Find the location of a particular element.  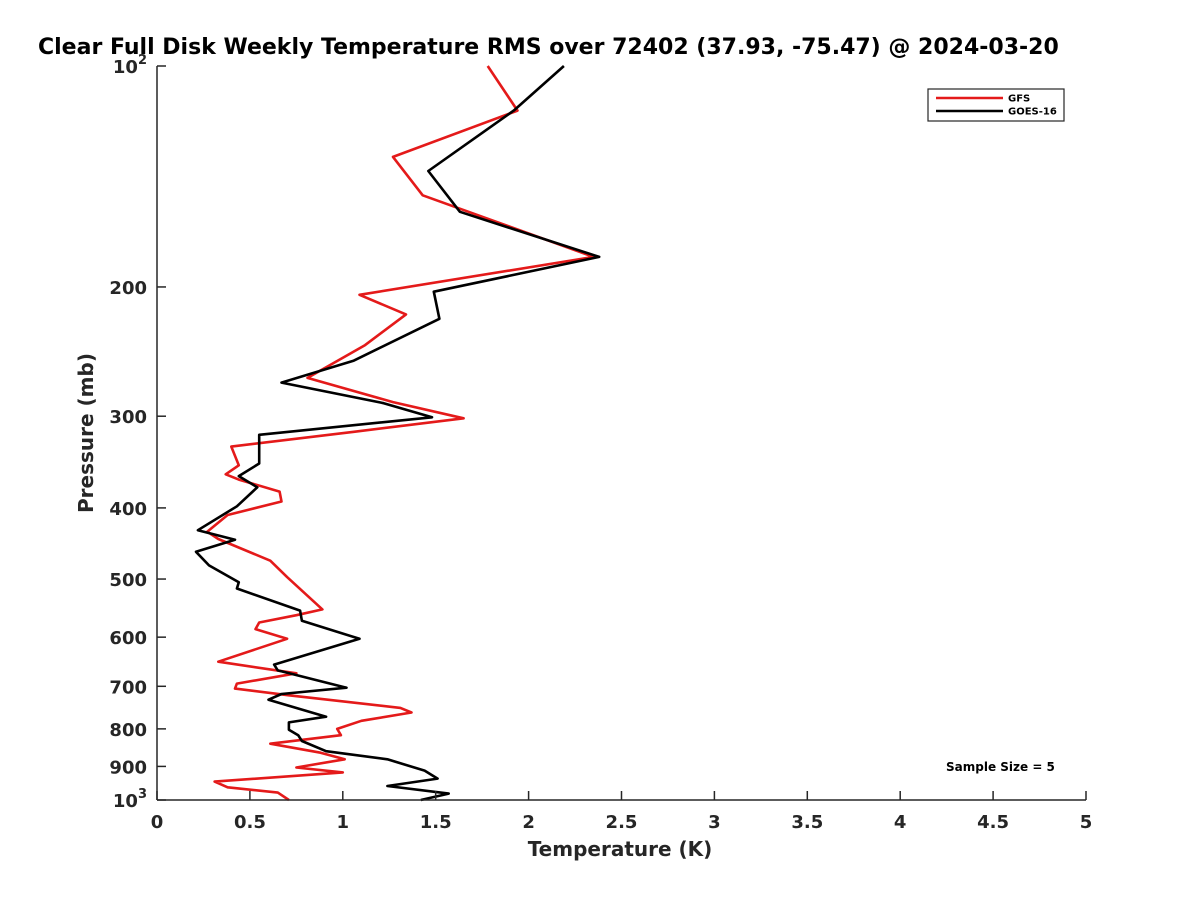

y-tick-label: 700 is located at coordinates (128, 687).